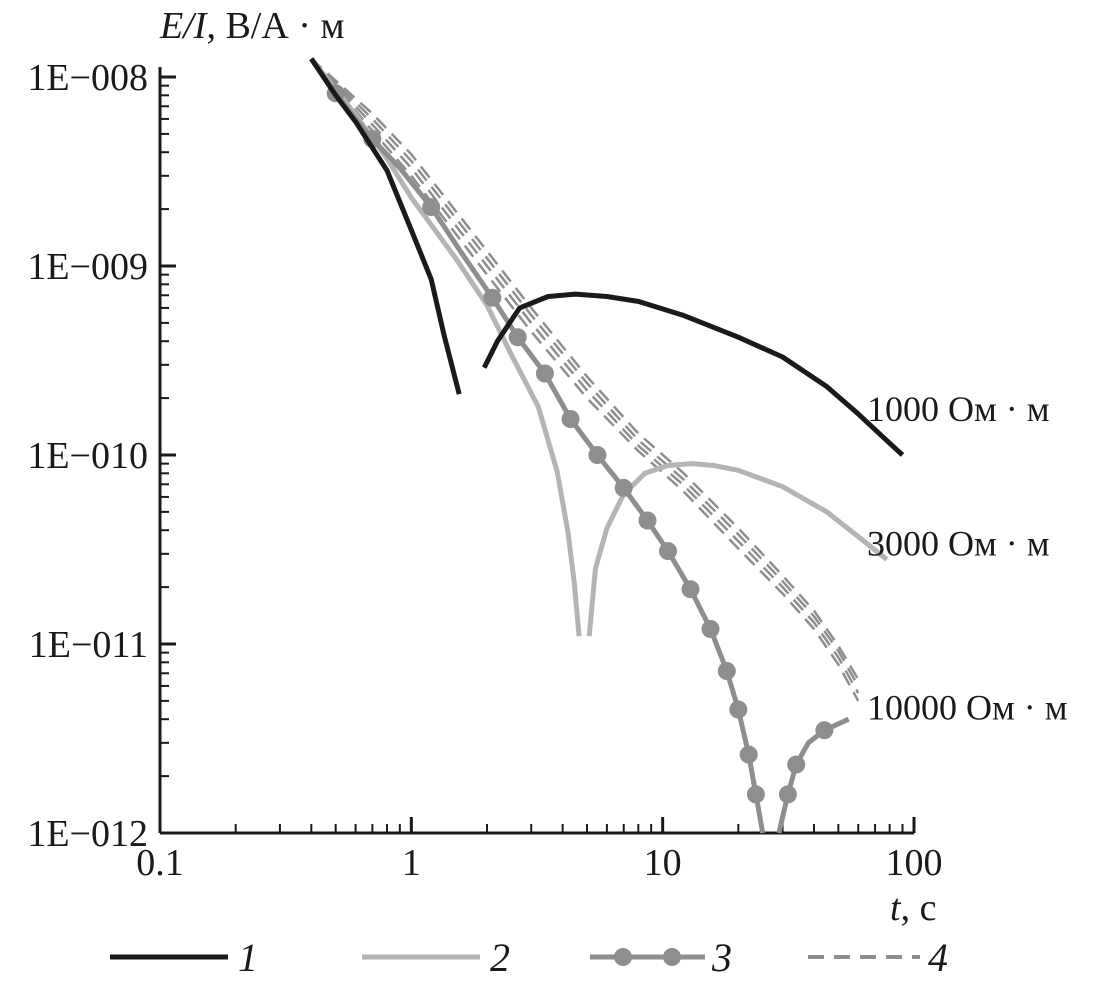 This screenshot has width=1113, height=986. Describe the element at coordinates (88, 645) in the screenshot. I see `y-tick-label: 1E−011` at that location.